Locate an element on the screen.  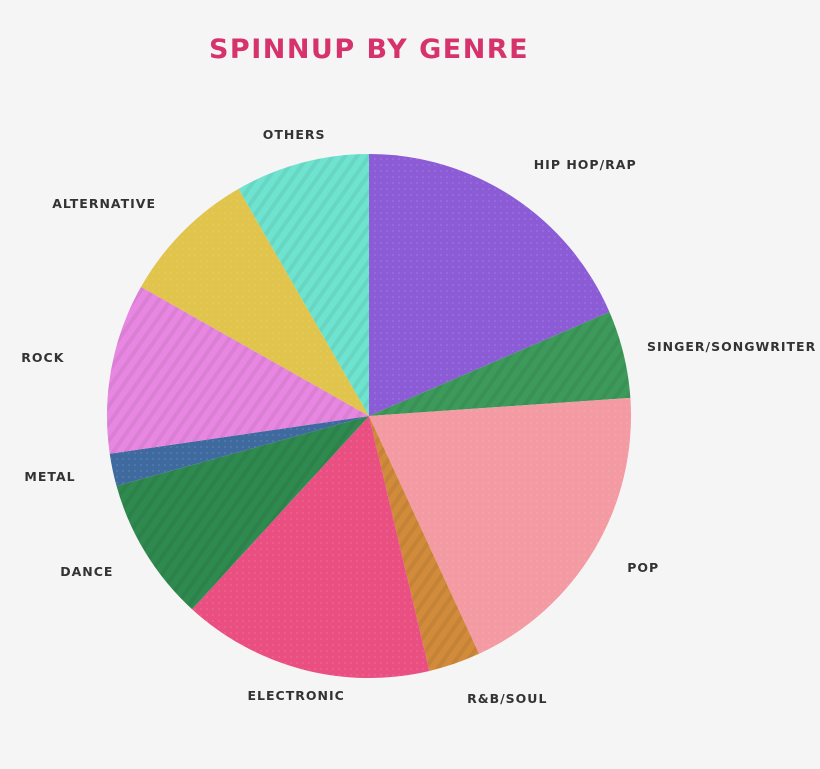
slice-label-electronic: ELECTRONIC is located at coordinates (296, 696).